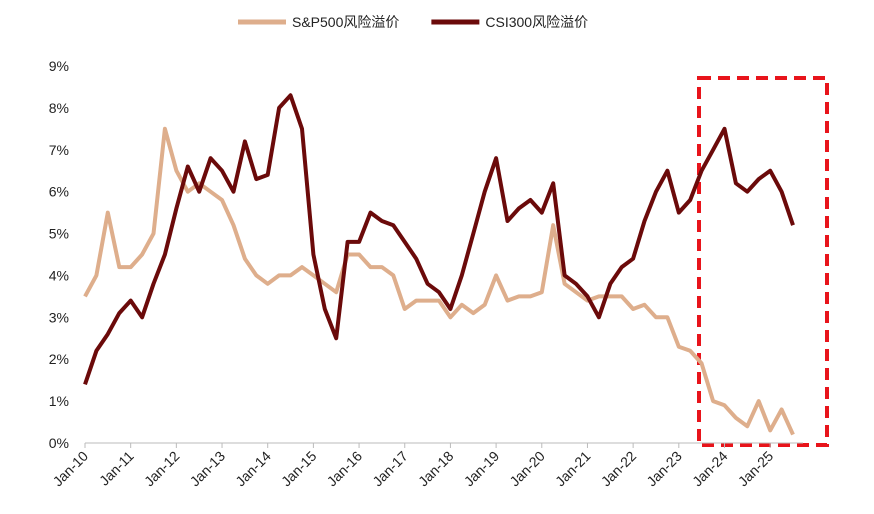 This screenshot has width=874, height=514. I want to click on x-tick-label: Jan-18, so click(436, 469).